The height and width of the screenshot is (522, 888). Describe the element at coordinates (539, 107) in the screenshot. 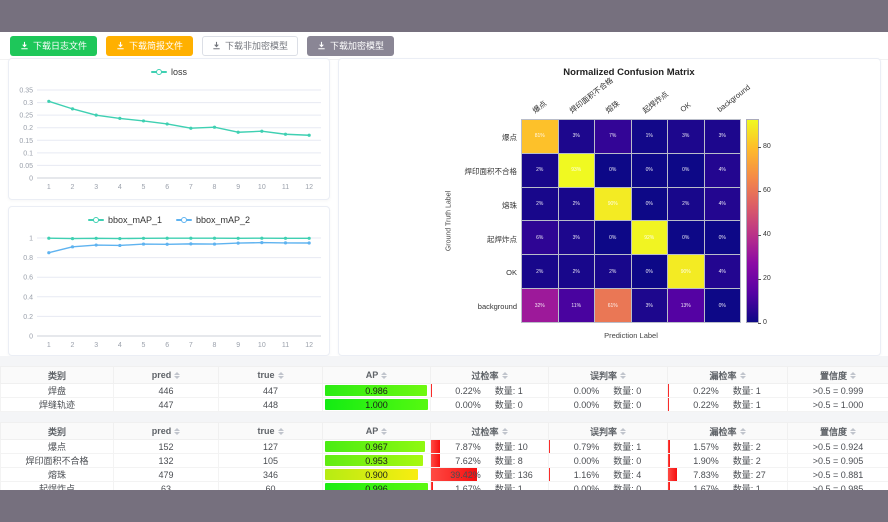

I see `cm-col-label: 爆点` at that location.